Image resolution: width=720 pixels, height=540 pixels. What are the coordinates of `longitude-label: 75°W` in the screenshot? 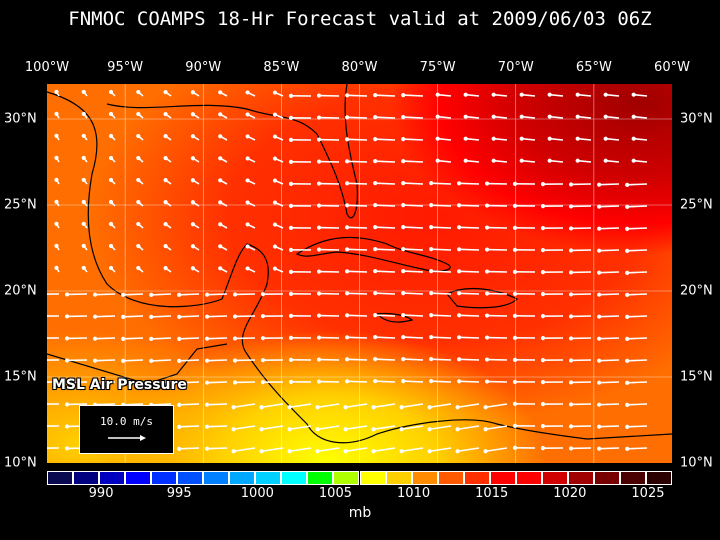 It's located at (437, 67).